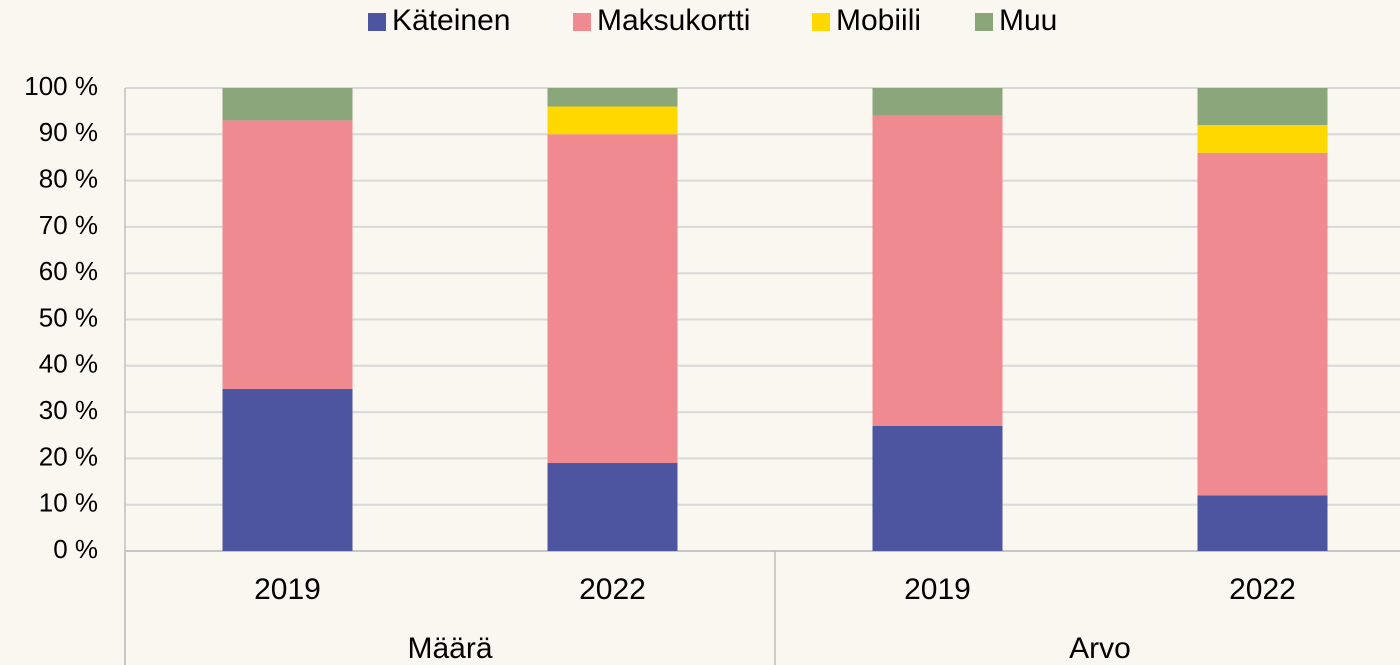 The image size is (1400, 665). What do you see at coordinates (68, 410) in the screenshot?
I see `y-tick-label: 30 %` at bounding box center [68, 410].